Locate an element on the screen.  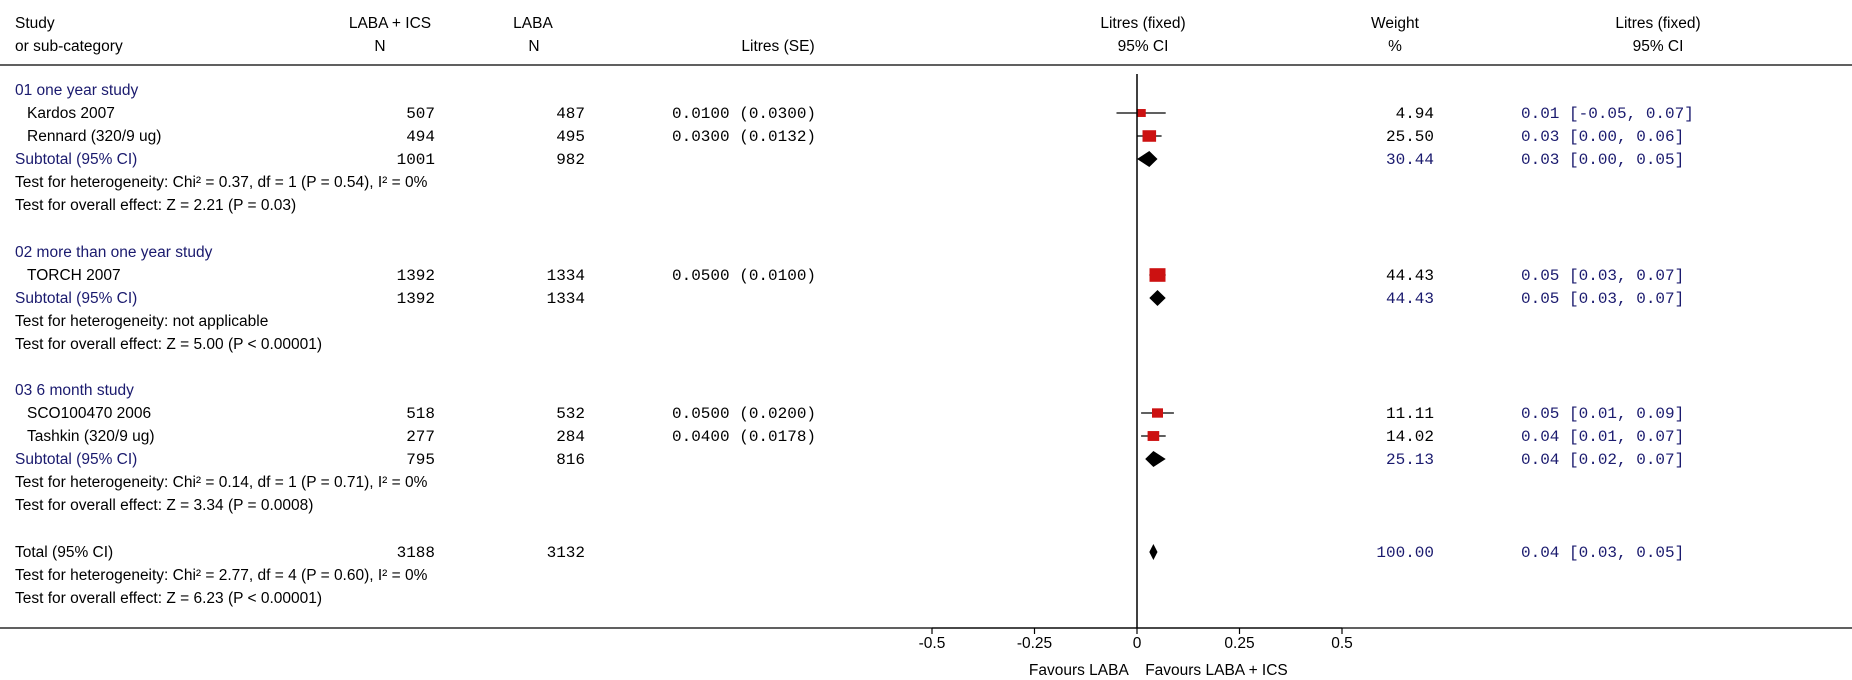
n-laba-ics: 507 is located at coordinates (420, 114).